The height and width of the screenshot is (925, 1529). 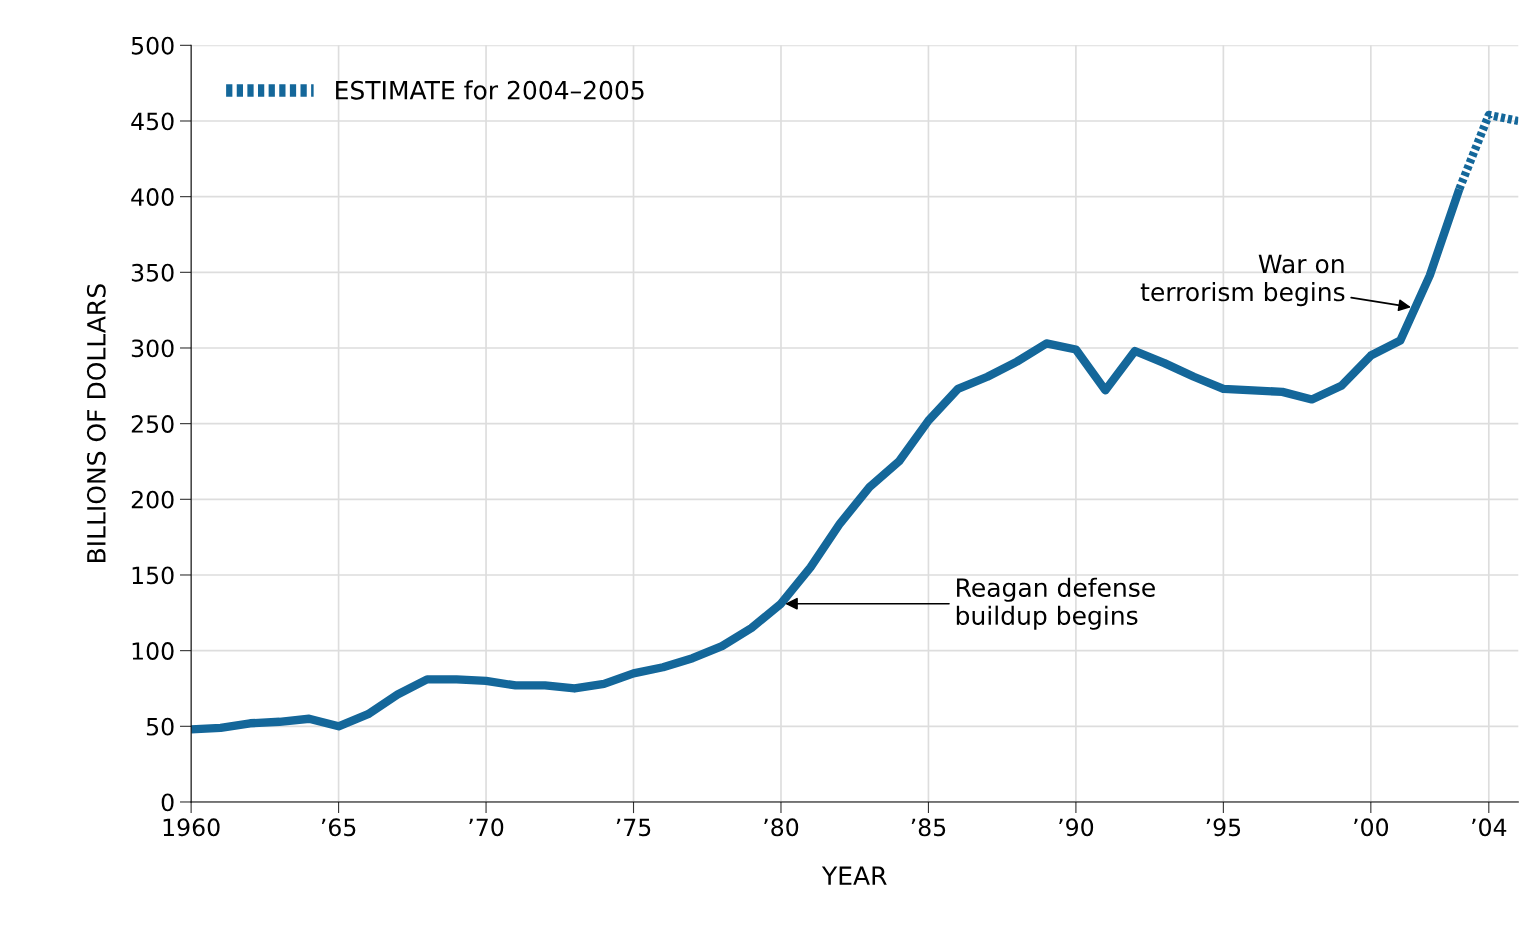 I want to click on y-tick-label: 450, so click(x=152, y=121).